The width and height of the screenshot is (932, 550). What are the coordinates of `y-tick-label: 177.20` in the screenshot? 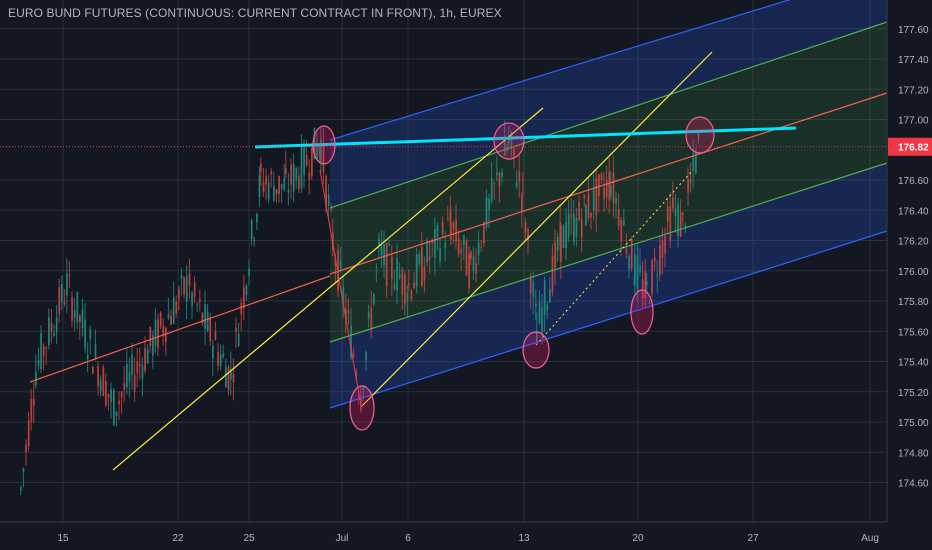 It's located at (913, 90).